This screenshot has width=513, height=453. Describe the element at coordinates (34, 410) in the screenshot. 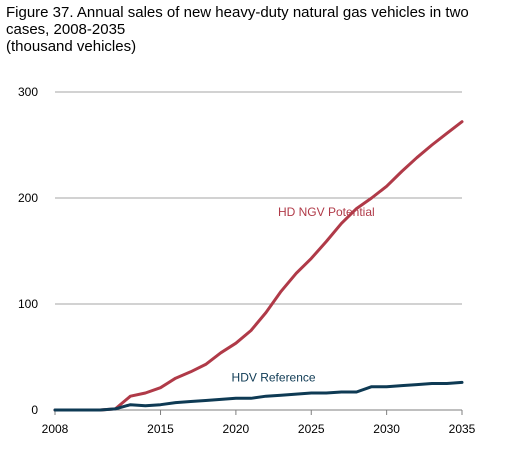

I see `y-tick-label-0: 0` at that location.